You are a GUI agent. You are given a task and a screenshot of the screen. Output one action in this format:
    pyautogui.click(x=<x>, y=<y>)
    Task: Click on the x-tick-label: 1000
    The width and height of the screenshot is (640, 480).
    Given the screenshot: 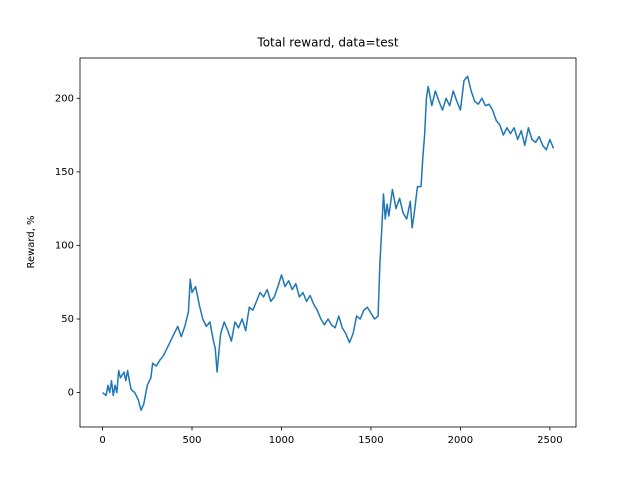 What is the action you would take?
    pyautogui.click(x=281, y=440)
    